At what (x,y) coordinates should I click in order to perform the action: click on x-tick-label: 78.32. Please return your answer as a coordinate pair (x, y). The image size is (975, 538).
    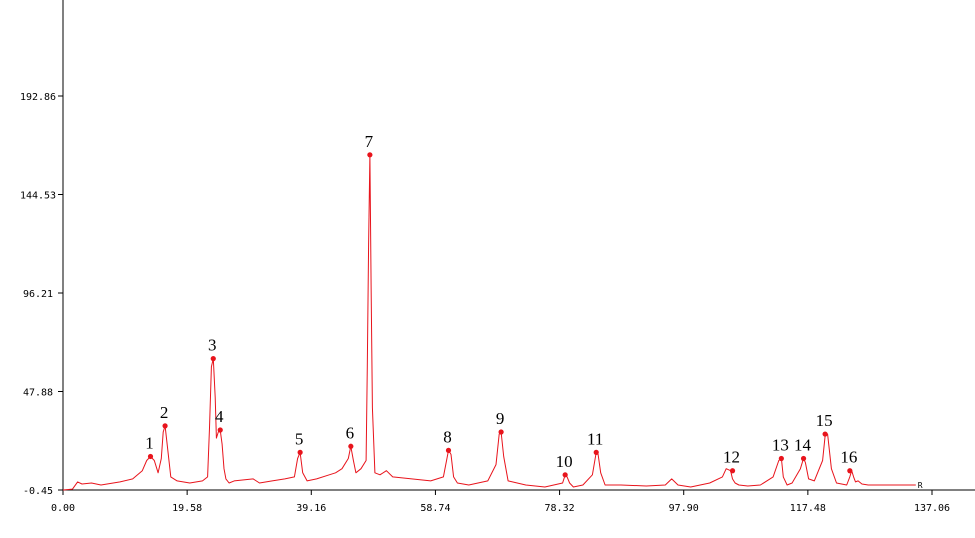
    Looking at the image, I should click on (560, 508).